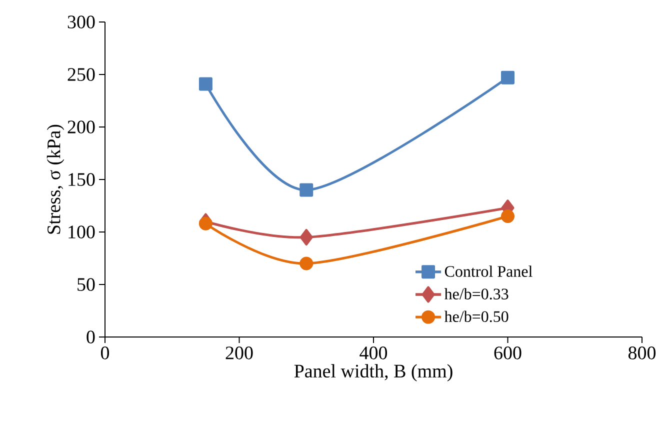 The width and height of the screenshot is (667, 421). I want to click on x-tick-label: 800, so click(642, 353).